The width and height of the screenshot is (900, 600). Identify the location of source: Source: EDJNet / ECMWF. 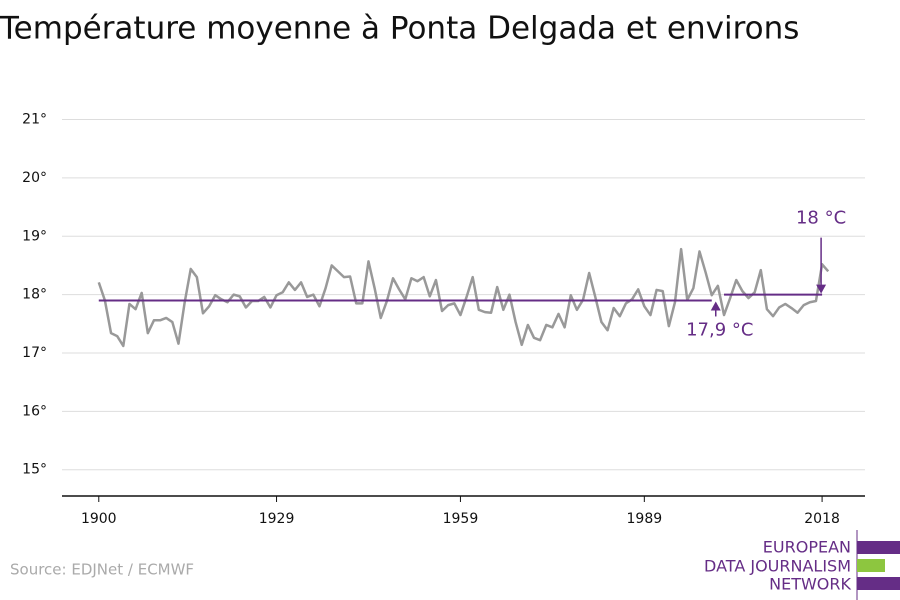
(102, 570).